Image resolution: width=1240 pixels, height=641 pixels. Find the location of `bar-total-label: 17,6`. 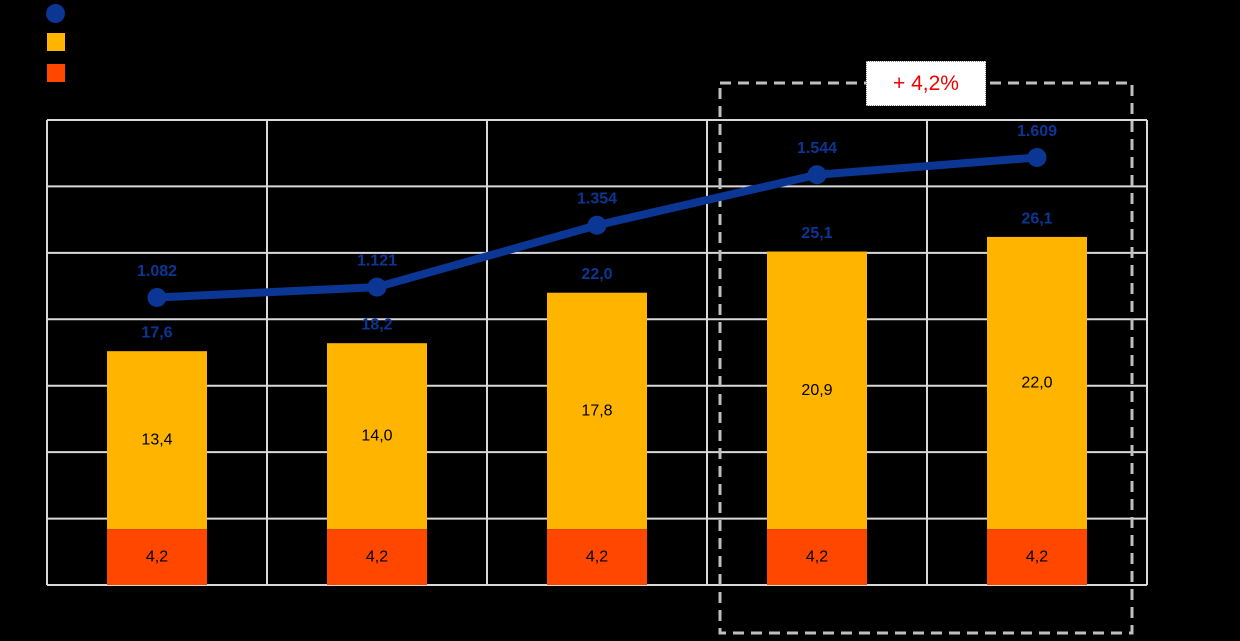

bar-total-label: 17,6 is located at coordinates (156, 333).